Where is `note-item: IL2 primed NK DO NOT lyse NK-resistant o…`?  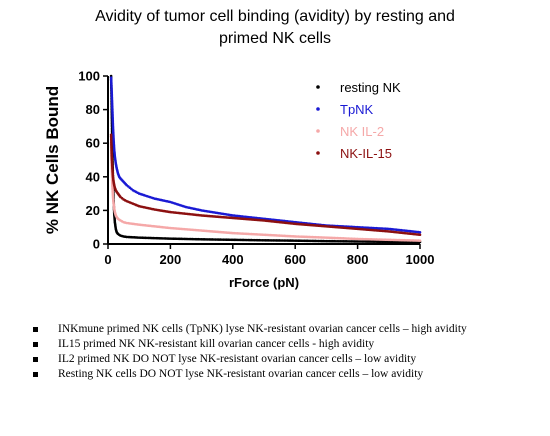 note-item: IL2 primed NK DO NOT lyse NK-resistant o… is located at coordinates (248, 359).